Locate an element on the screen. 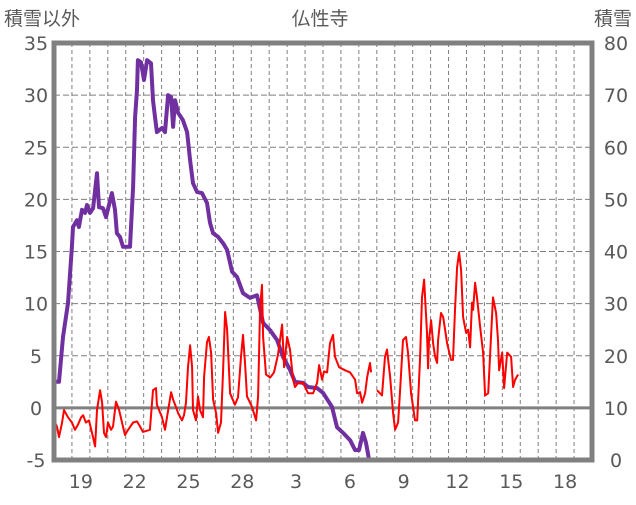 This screenshot has height=505, width=636. series-line-segment is located at coordinates (447, 341).